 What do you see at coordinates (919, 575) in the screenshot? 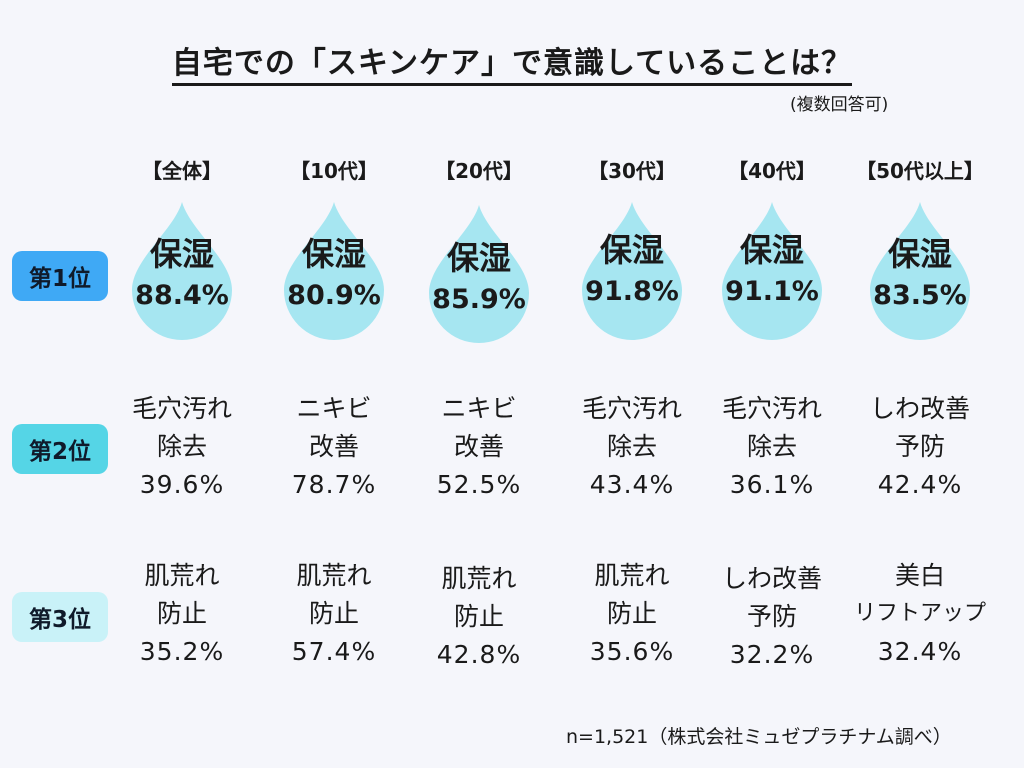
I see `rank-3-item-line1: 美白` at bounding box center [919, 575].